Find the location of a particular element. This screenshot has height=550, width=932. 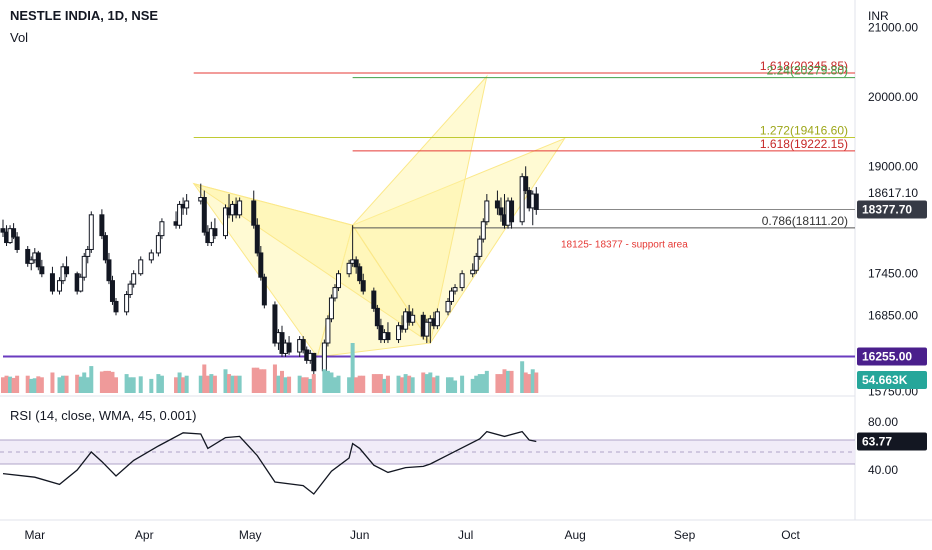

volume-badge-text: 54.663K is located at coordinates (885, 380).